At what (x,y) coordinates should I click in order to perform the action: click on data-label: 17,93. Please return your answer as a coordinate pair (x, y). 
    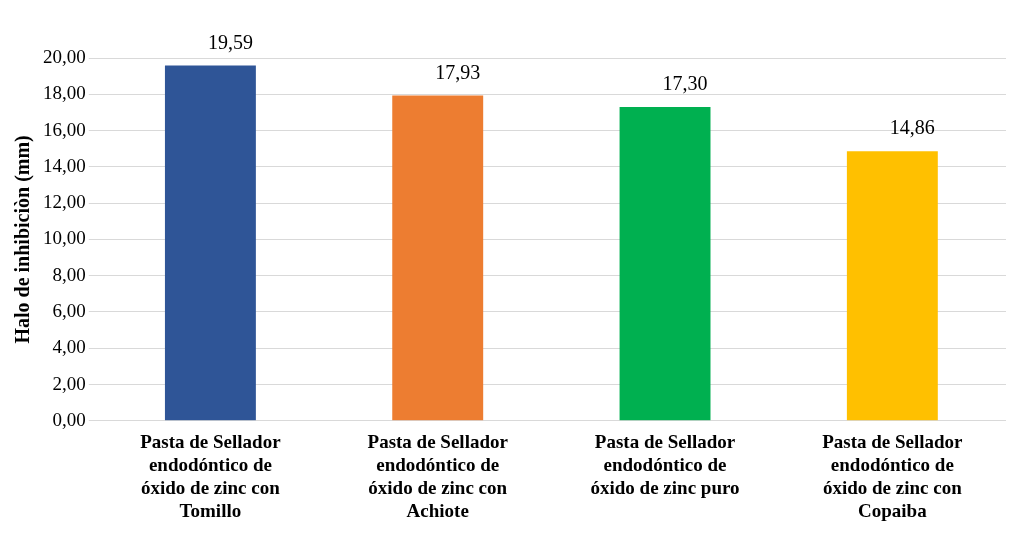
    Looking at the image, I should click on (458, 71).